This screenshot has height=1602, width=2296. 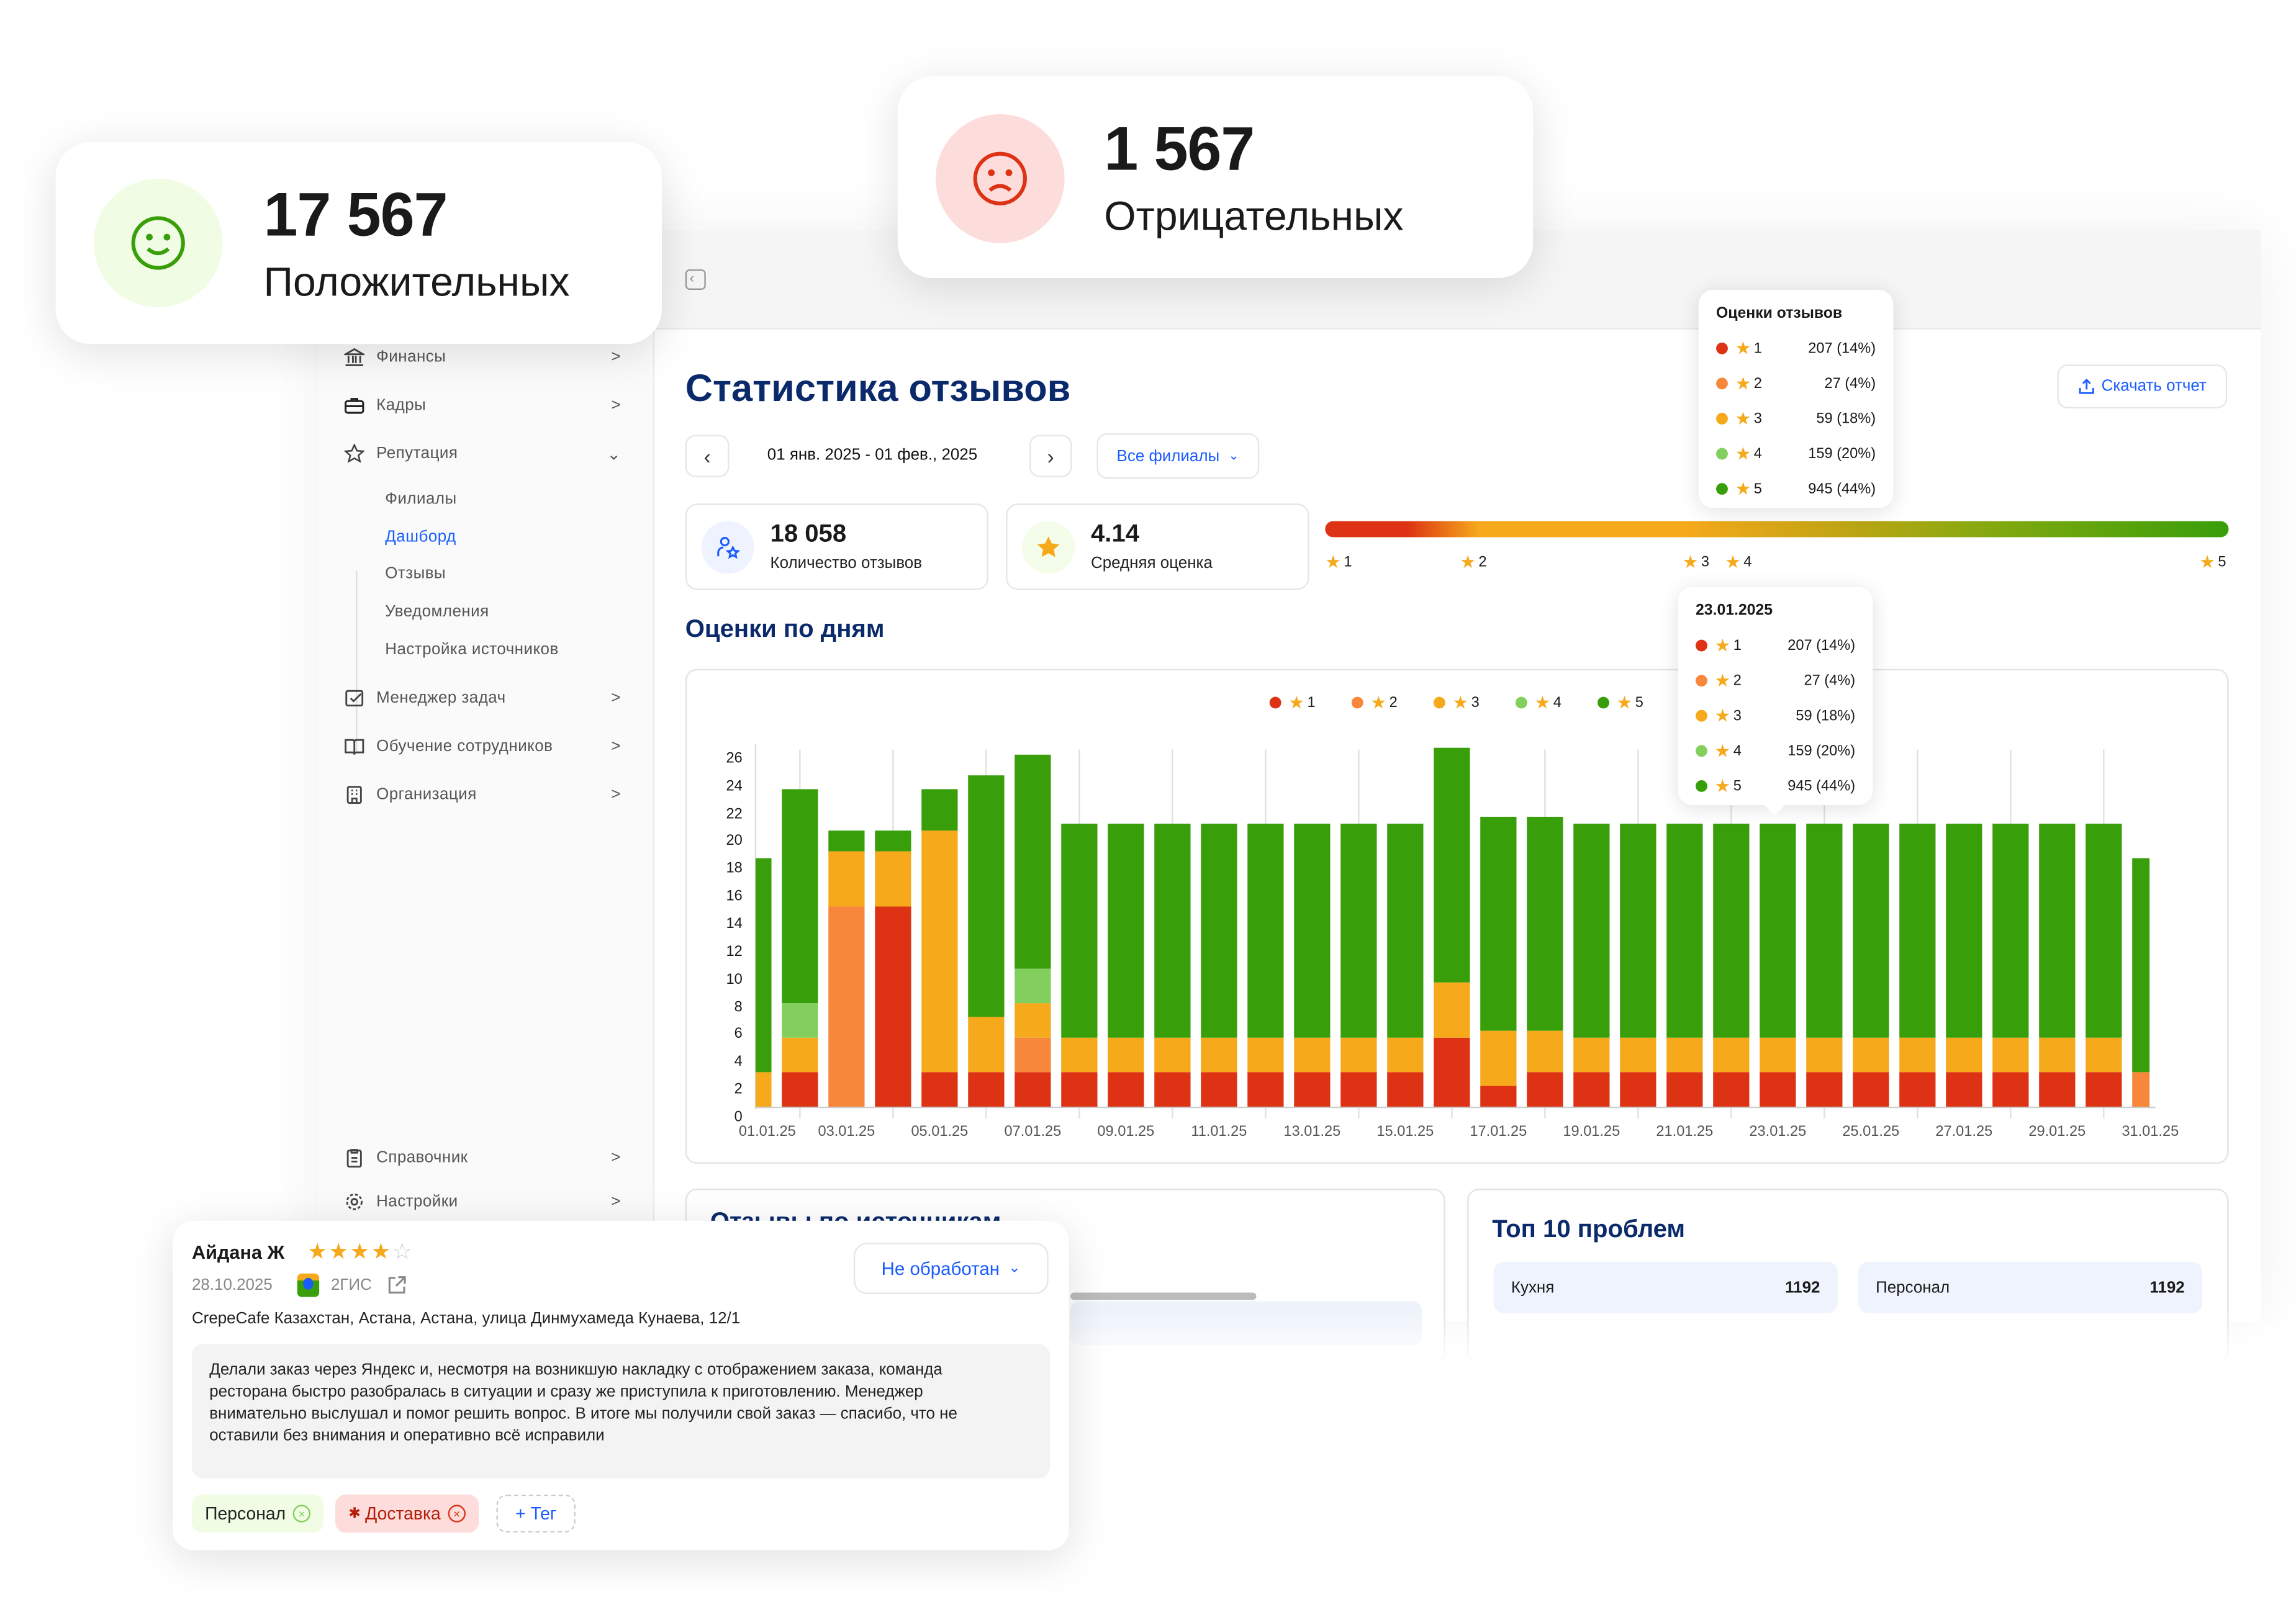 I want to click on bar-segment-12.01.25-5, so click(x=1265, y=931).